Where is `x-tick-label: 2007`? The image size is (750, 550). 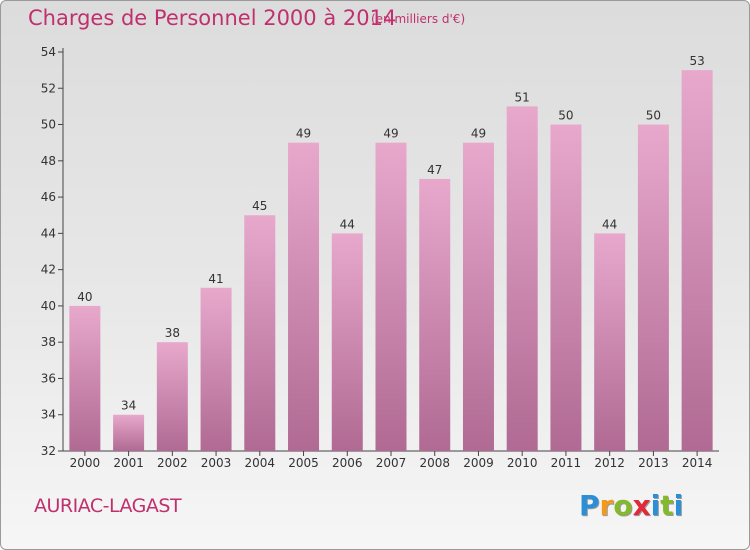
x-tick-label: 2007 is located at coordinates (391, 463).